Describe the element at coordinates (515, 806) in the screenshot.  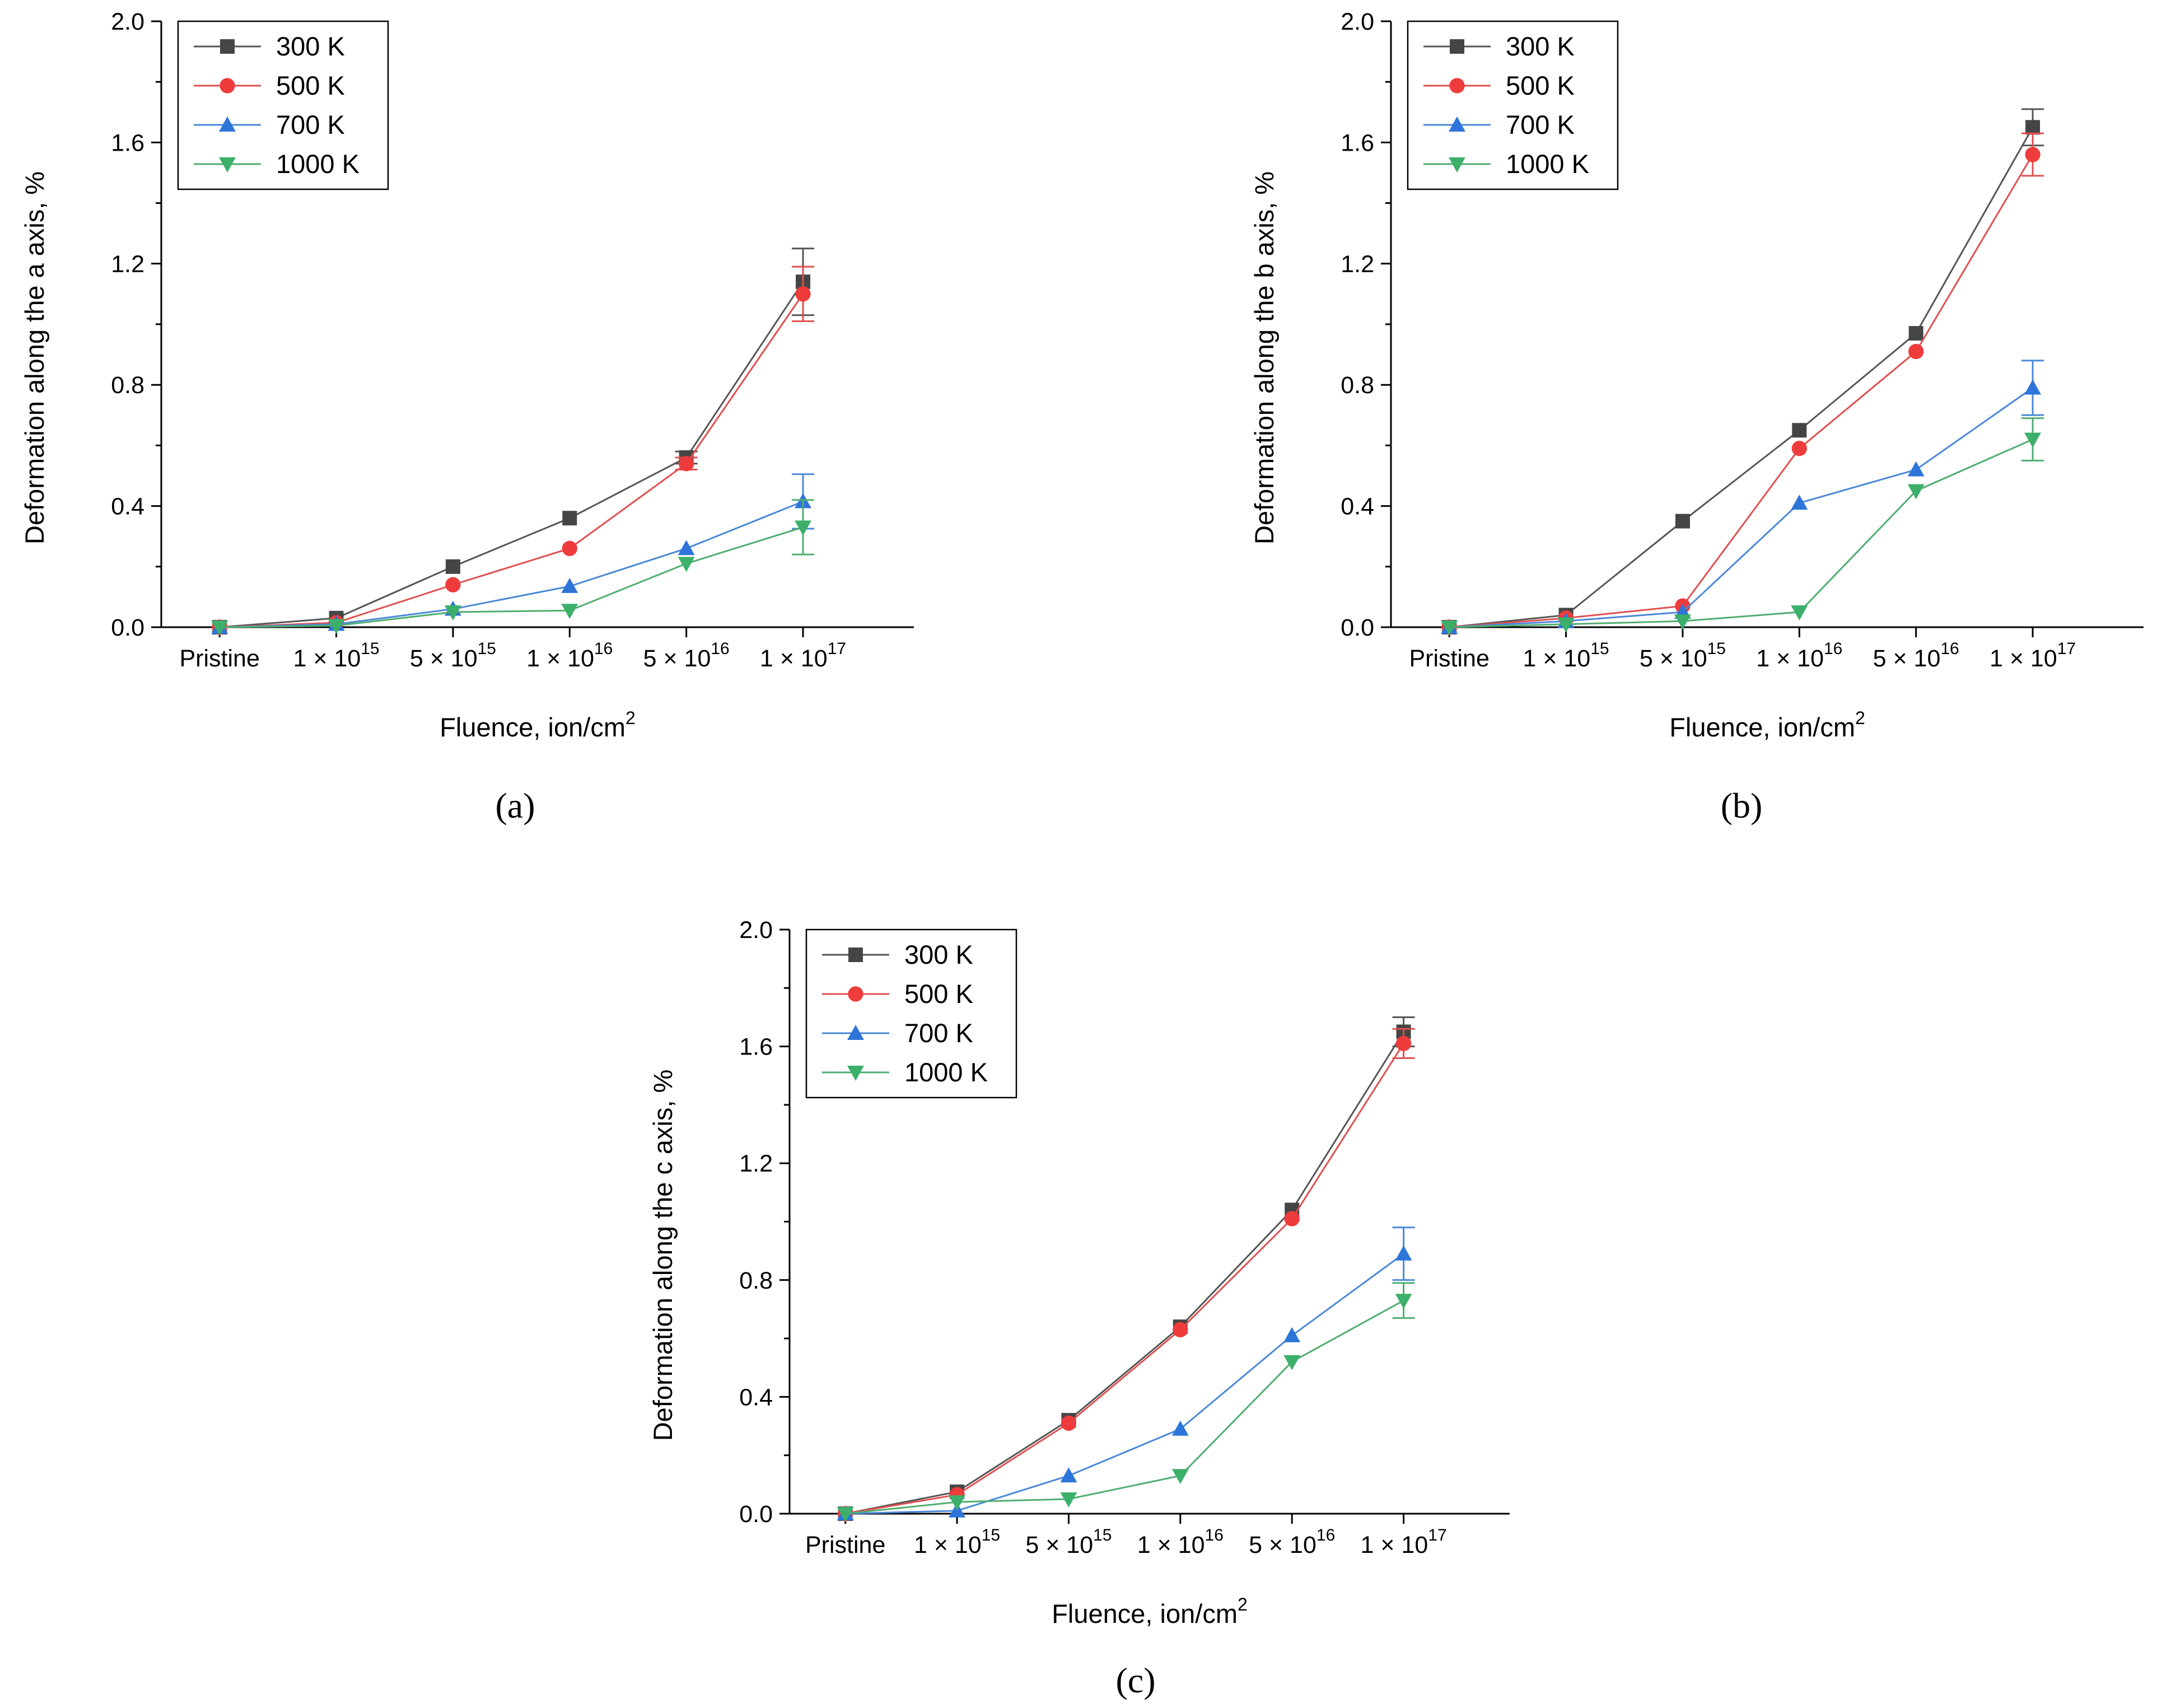
I see `panel-caption: (a)` at that location.